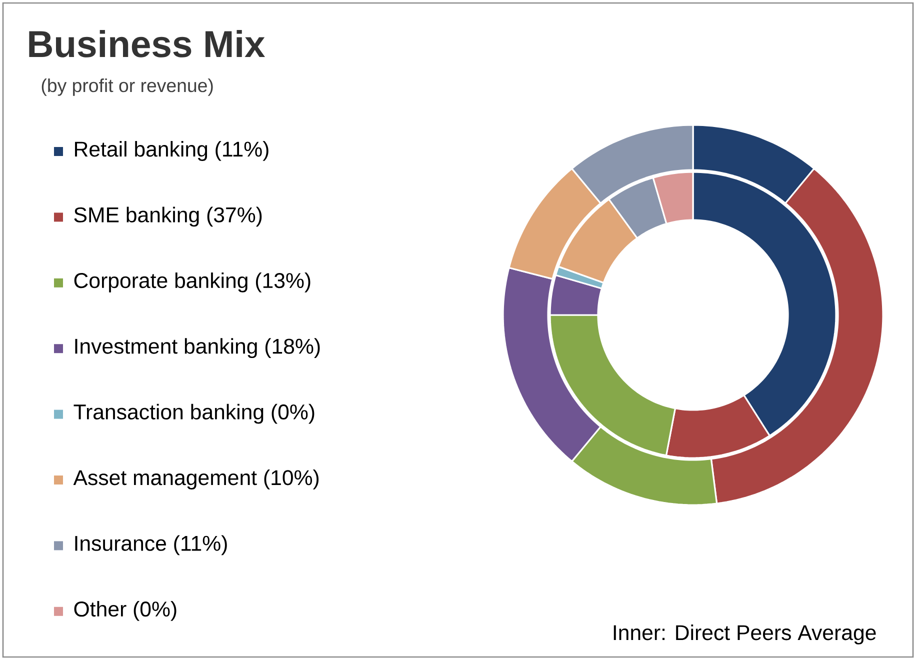 The image size is (916, 660). Describe the element at coordinates (147, 44) in the screenshot. I see `chart-title: Business Mix` at that location.